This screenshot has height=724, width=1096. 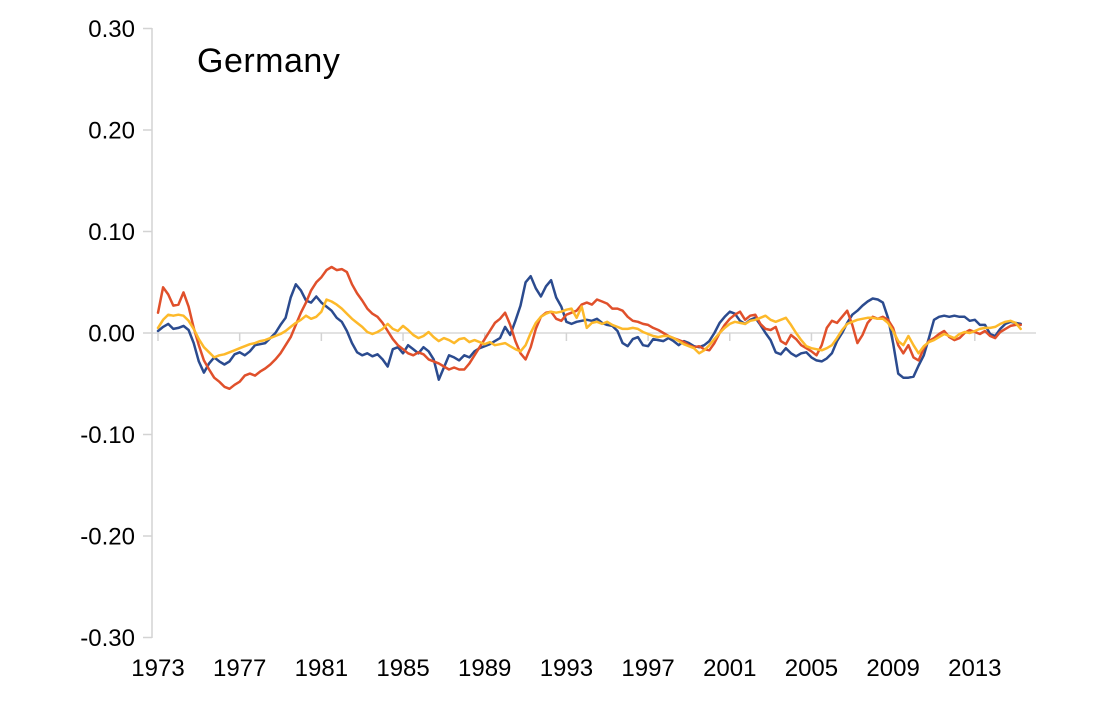 What do you see at coordinates (269, 61) in the screenshot?
I see `chart-title: Germany` at bounding box center [269, 61].